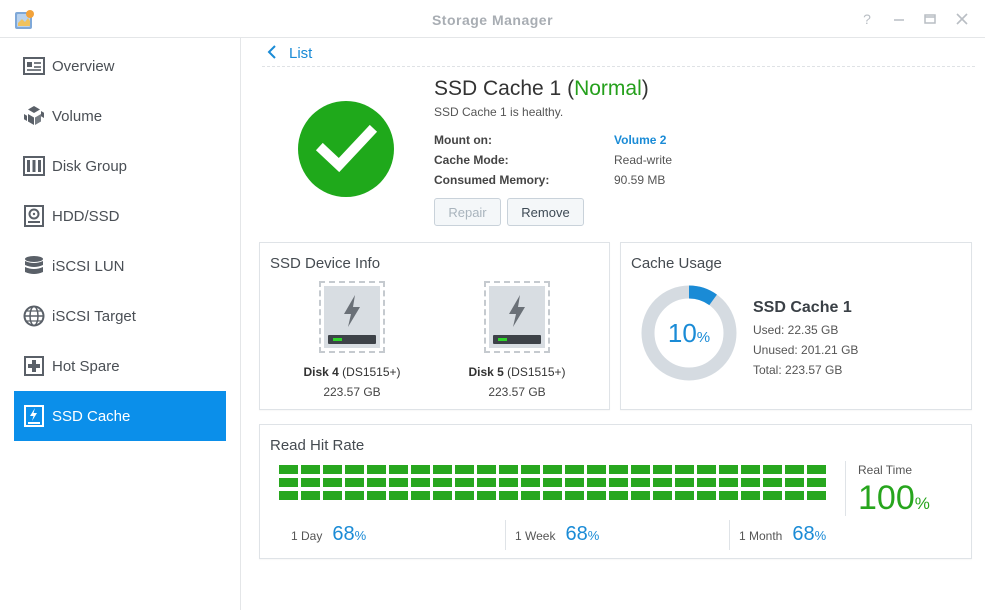  Describe the element at coordinates (34, 166) in the screenshot. I see `disk-group-icon` at that location.